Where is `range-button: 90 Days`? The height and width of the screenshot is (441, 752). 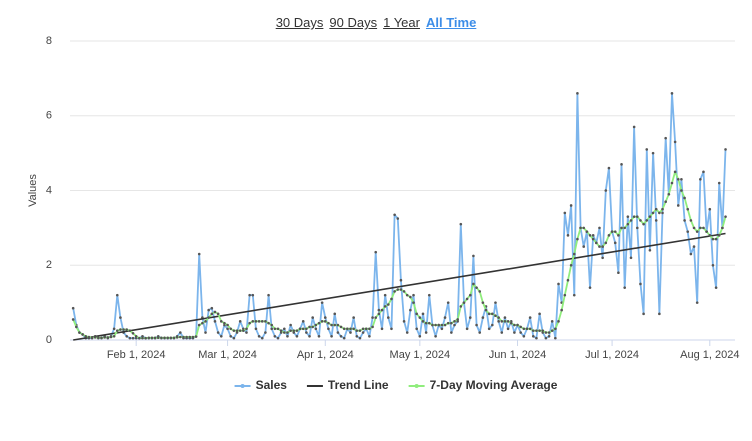
range-button: 90 Days is located at coordinates (353, 22).